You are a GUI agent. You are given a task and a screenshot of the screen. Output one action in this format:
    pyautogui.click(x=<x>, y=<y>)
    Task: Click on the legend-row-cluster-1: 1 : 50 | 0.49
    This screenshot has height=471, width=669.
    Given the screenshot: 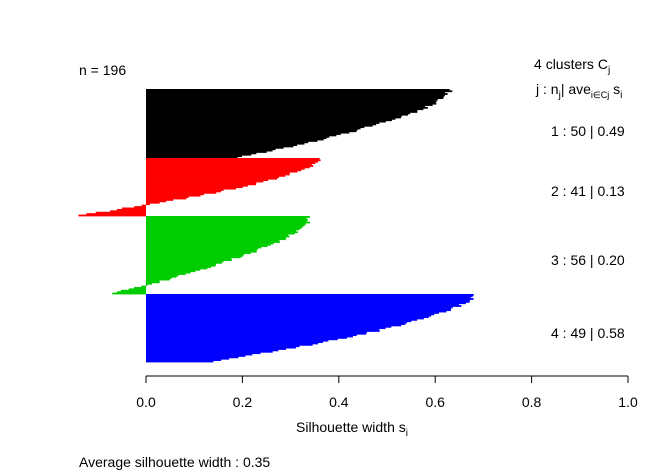 What is the action you would take?
    pyautogui.click(x=588, y=131)
    